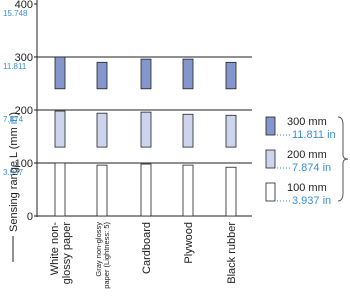 The image size is (350, 305). I want to click on x-tick-label: Plywood, so click(189, 243).